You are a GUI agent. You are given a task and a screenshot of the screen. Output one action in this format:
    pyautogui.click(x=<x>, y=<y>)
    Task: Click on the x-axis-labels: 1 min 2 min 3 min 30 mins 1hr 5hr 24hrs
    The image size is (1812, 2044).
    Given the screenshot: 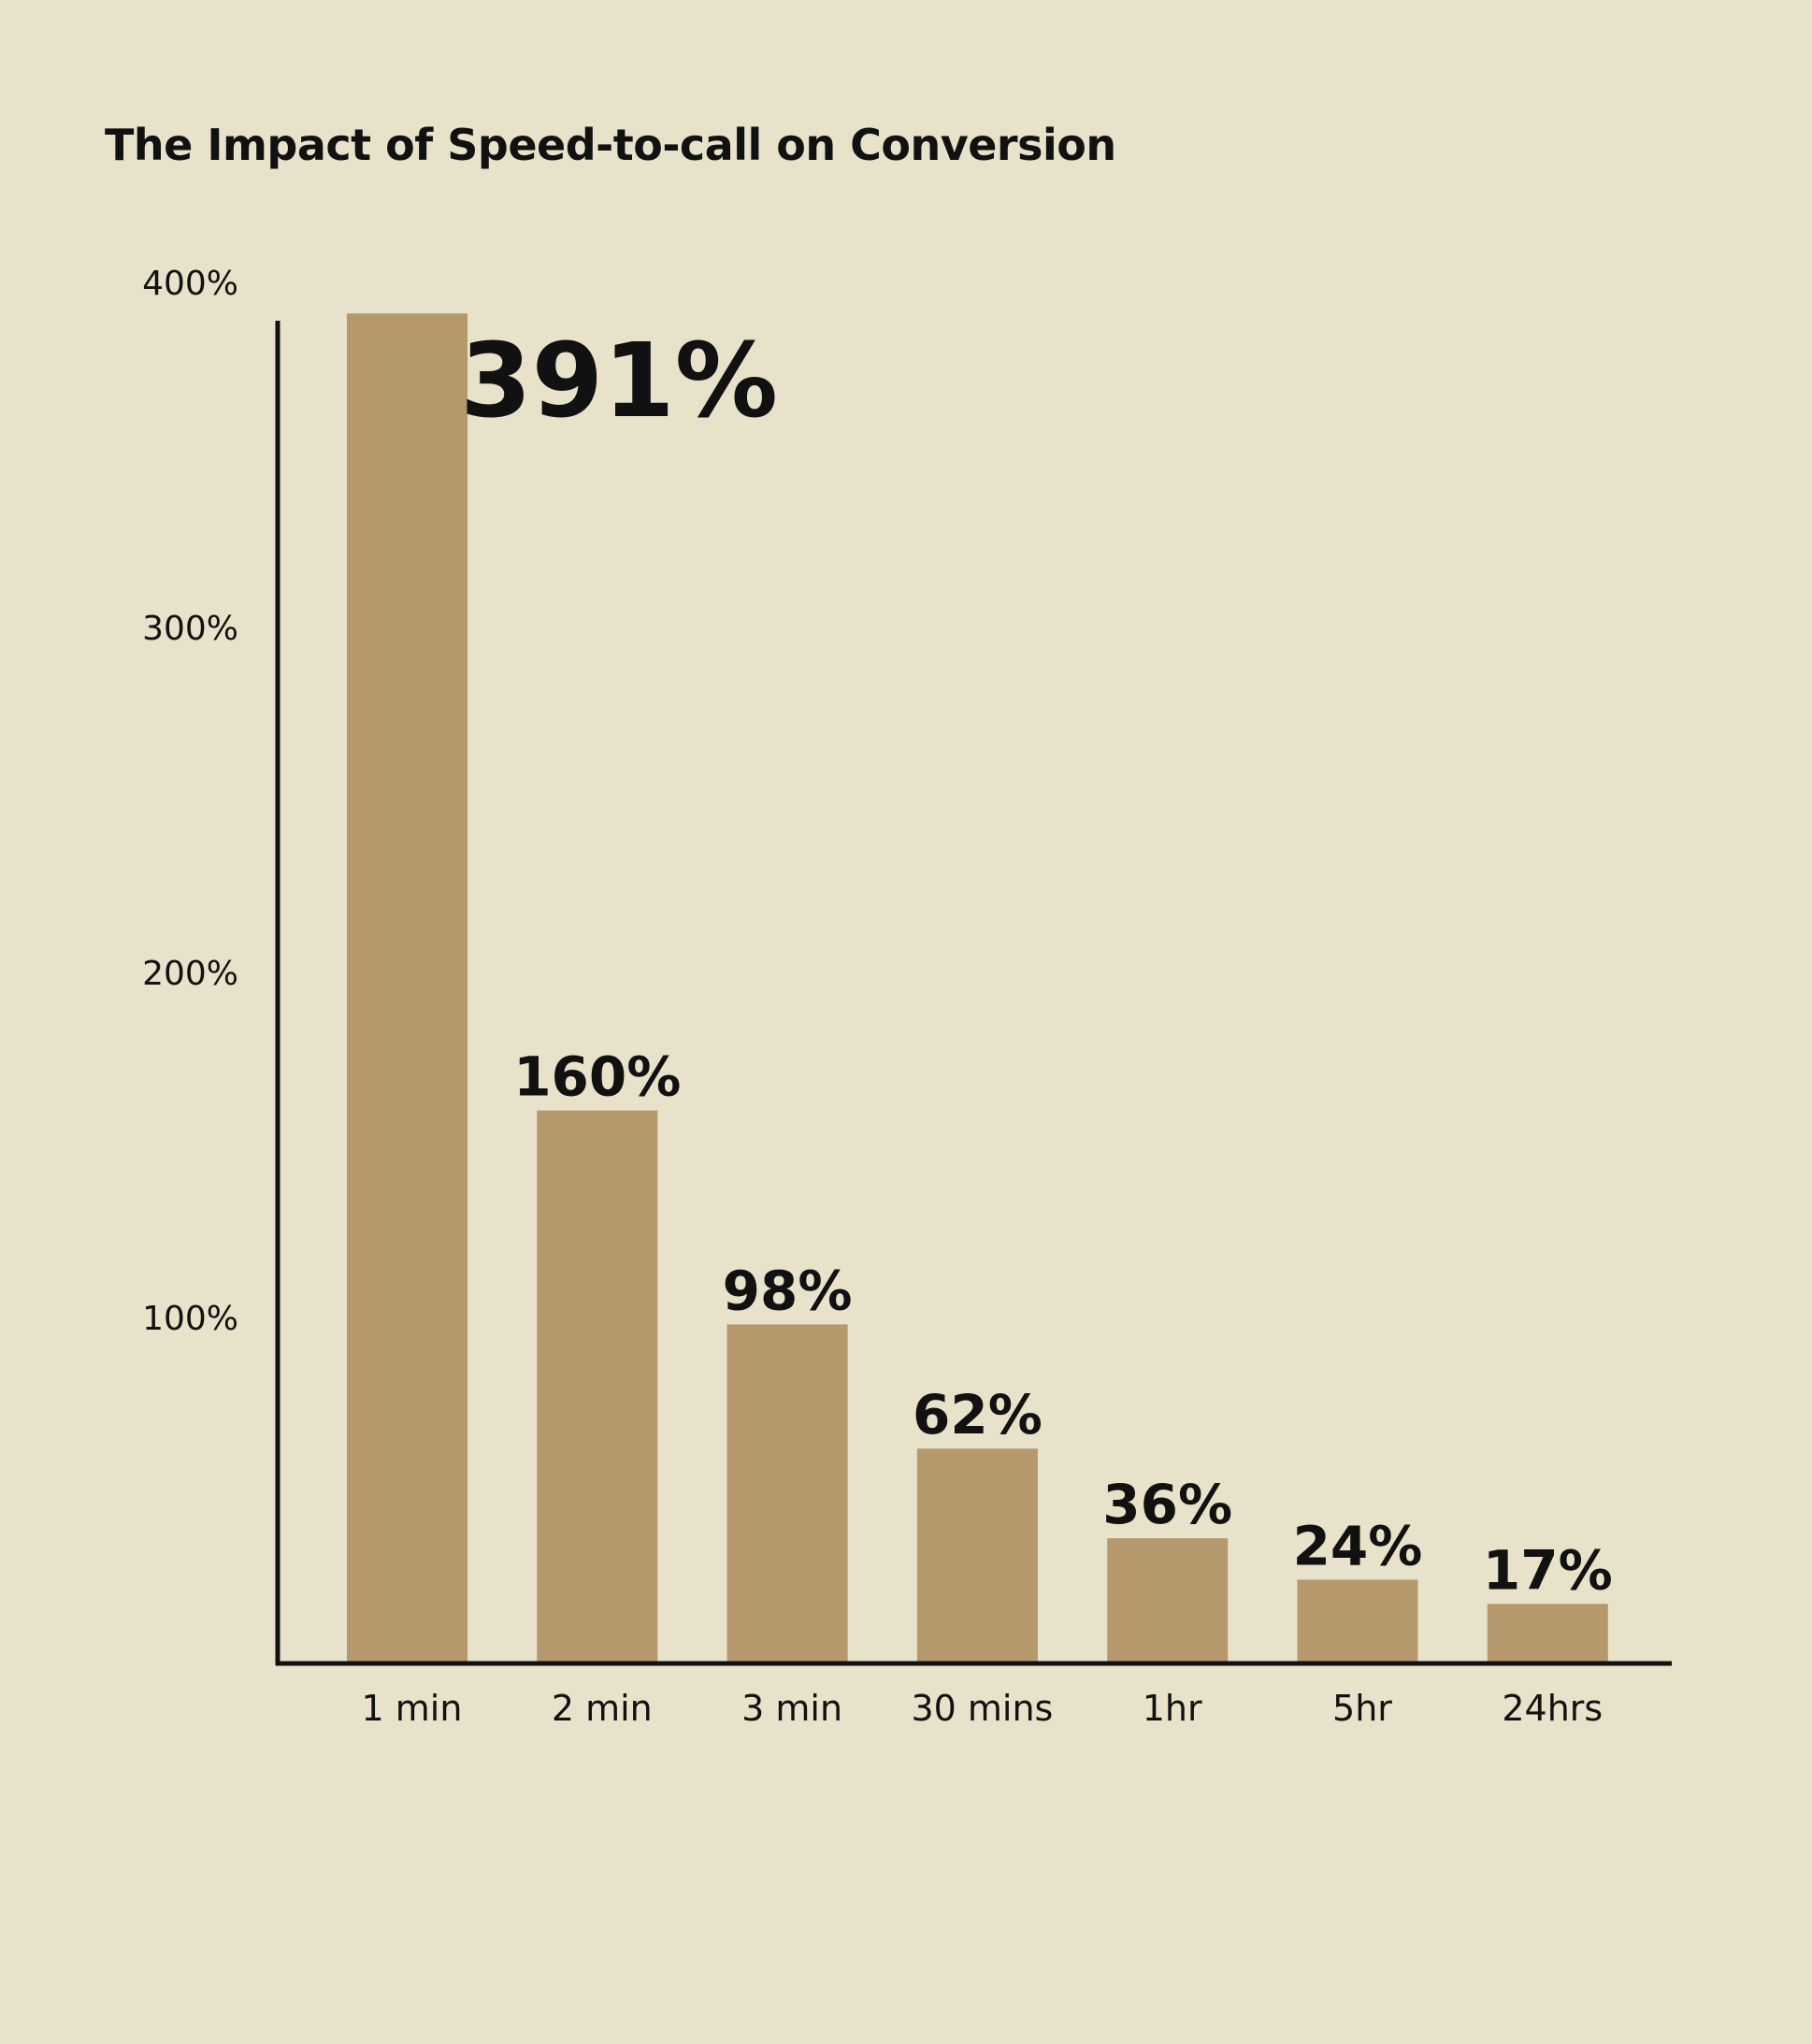 What is the action you would take?
    pyautogui.click(x=983, y=1708)
    